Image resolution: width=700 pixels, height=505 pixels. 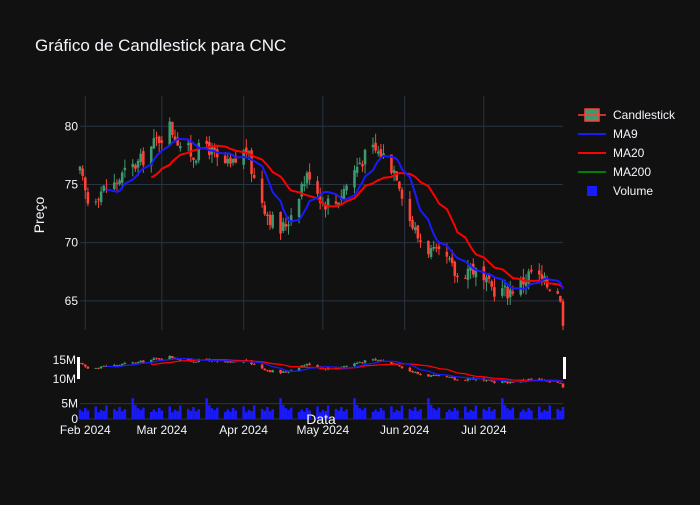 I want to click on slider-left-handle, so click(x=78, y=368).